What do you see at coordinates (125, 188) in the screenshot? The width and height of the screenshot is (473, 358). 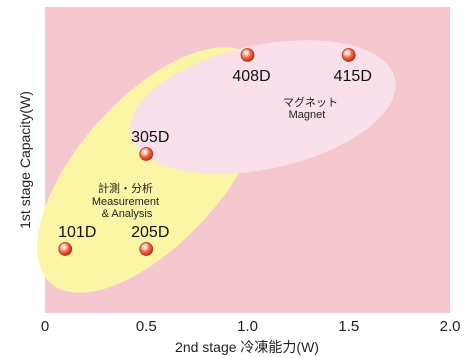 I see `region-label-measurement-line: 計測・分析` at bounding box center [125, 188].